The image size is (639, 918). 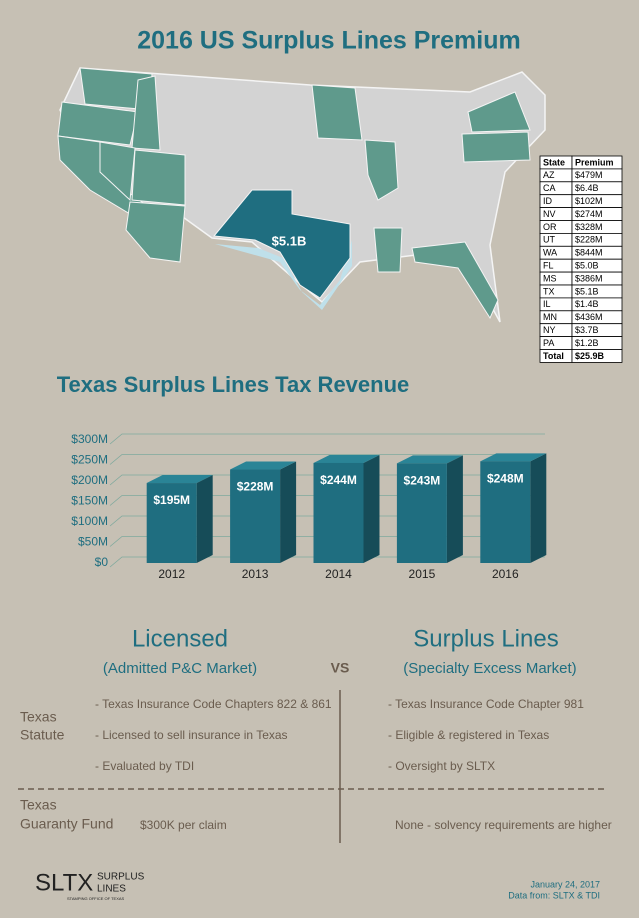 What do you see at coordinates (388, 250) in the screenshot?
I see `state-ms` at bounding box center [388, 250].